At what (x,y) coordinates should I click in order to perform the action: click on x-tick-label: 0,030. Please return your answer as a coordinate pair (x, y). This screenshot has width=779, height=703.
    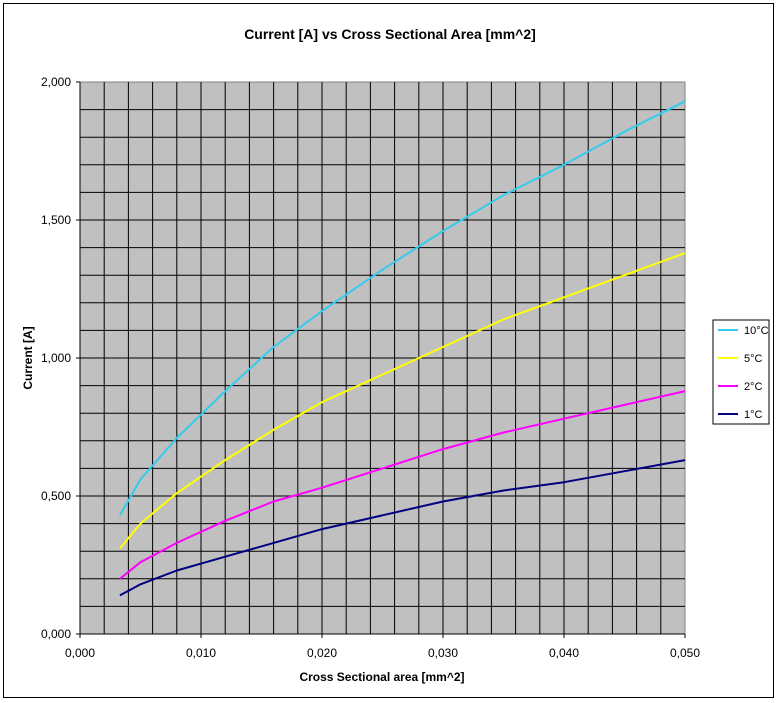
    Looking at the image, I should click on (443, 653).